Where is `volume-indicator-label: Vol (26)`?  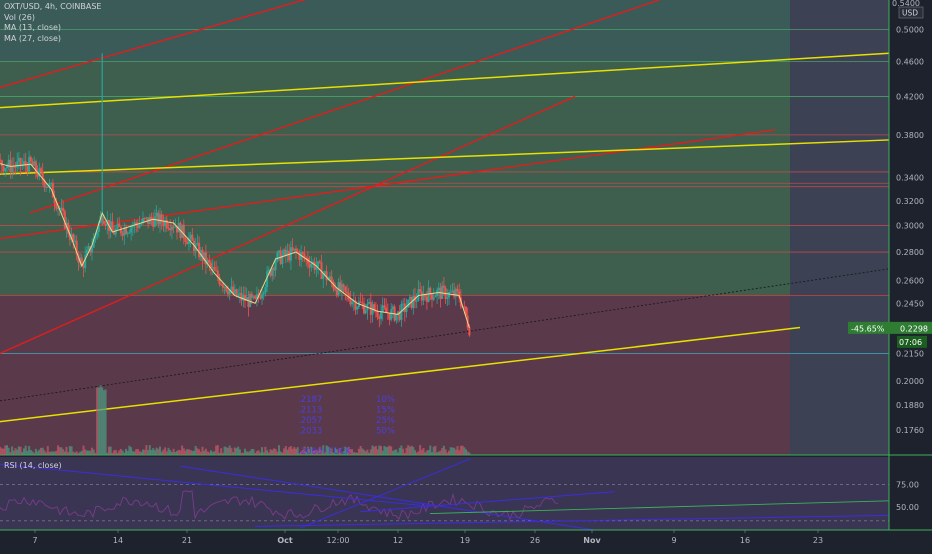 volume-indicator-label: Vol (26) is located at coordinates (19, 17).